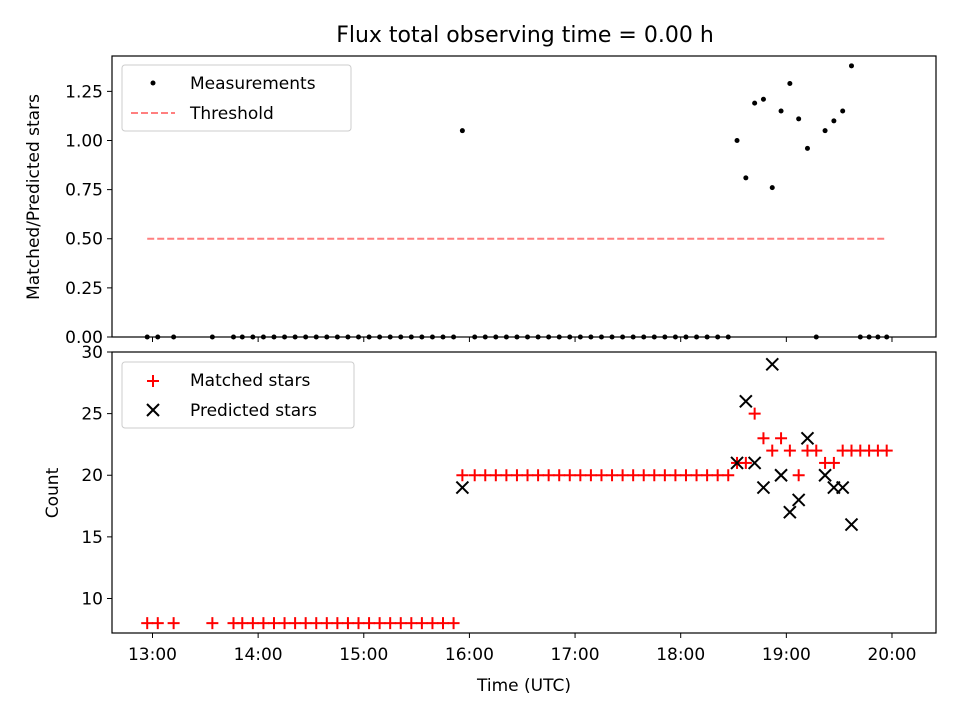 This screenshot has width=960, height=720. Describe the element at coordinates (84, 289) in the screenshot. I see `top-y-tick-label: 0.25` at that location.